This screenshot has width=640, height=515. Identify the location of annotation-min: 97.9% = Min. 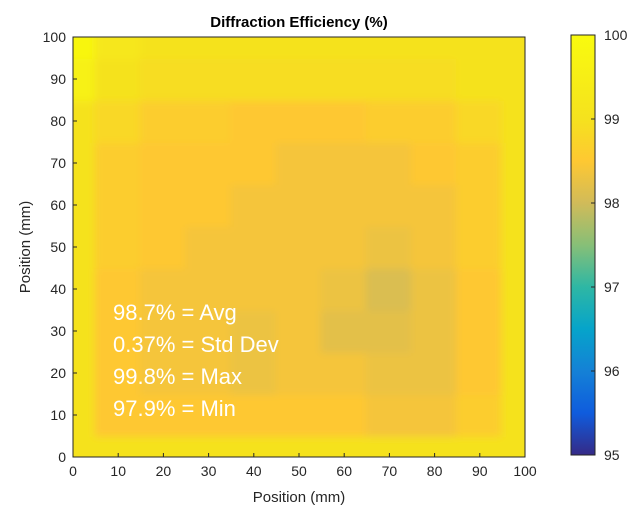
(174, 408).